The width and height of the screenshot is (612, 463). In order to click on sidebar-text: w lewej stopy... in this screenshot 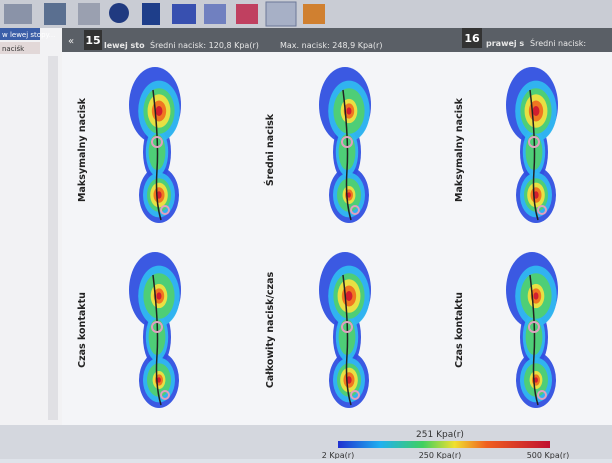, I will do `click(28, 35)`.